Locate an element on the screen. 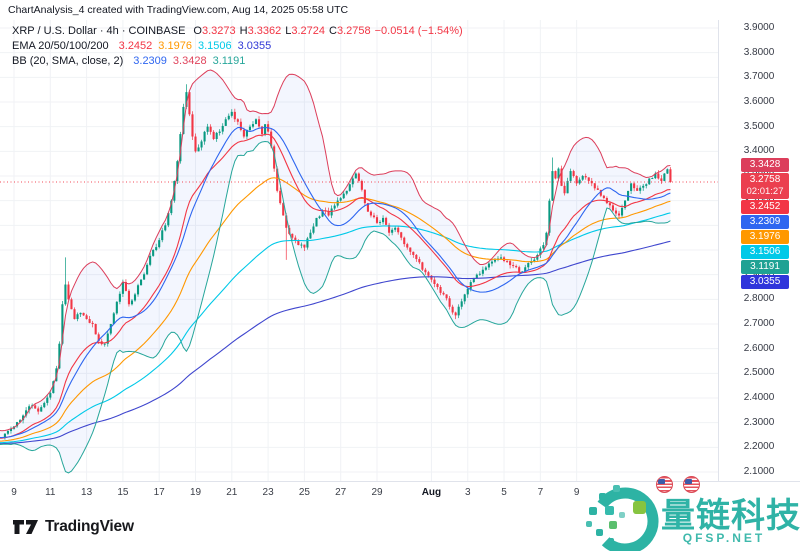 The image size is (800, 551). time-axis: 9 11 13 15 17 19 21 23 25 27 29 Aug 3 5 7 9 is located at coordinates (359, 493).